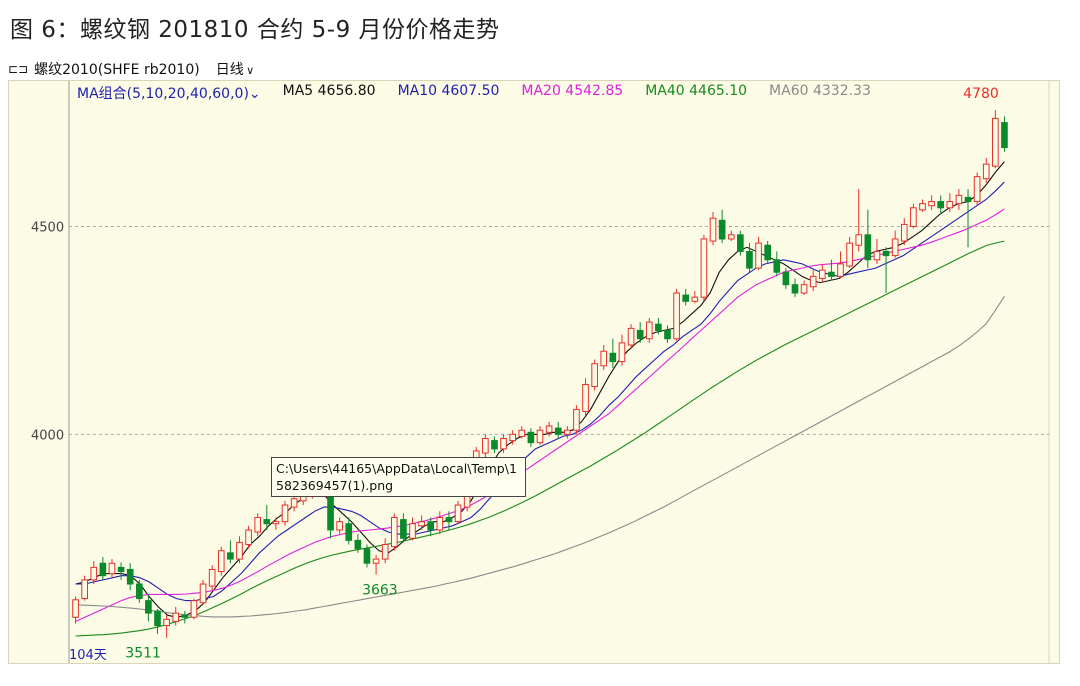 This screenshot has height=686, width=1080. Describe the element at coordinates (329, 91) in the screenshot. I see `ma5-value: MA5 4656.80` at that location.